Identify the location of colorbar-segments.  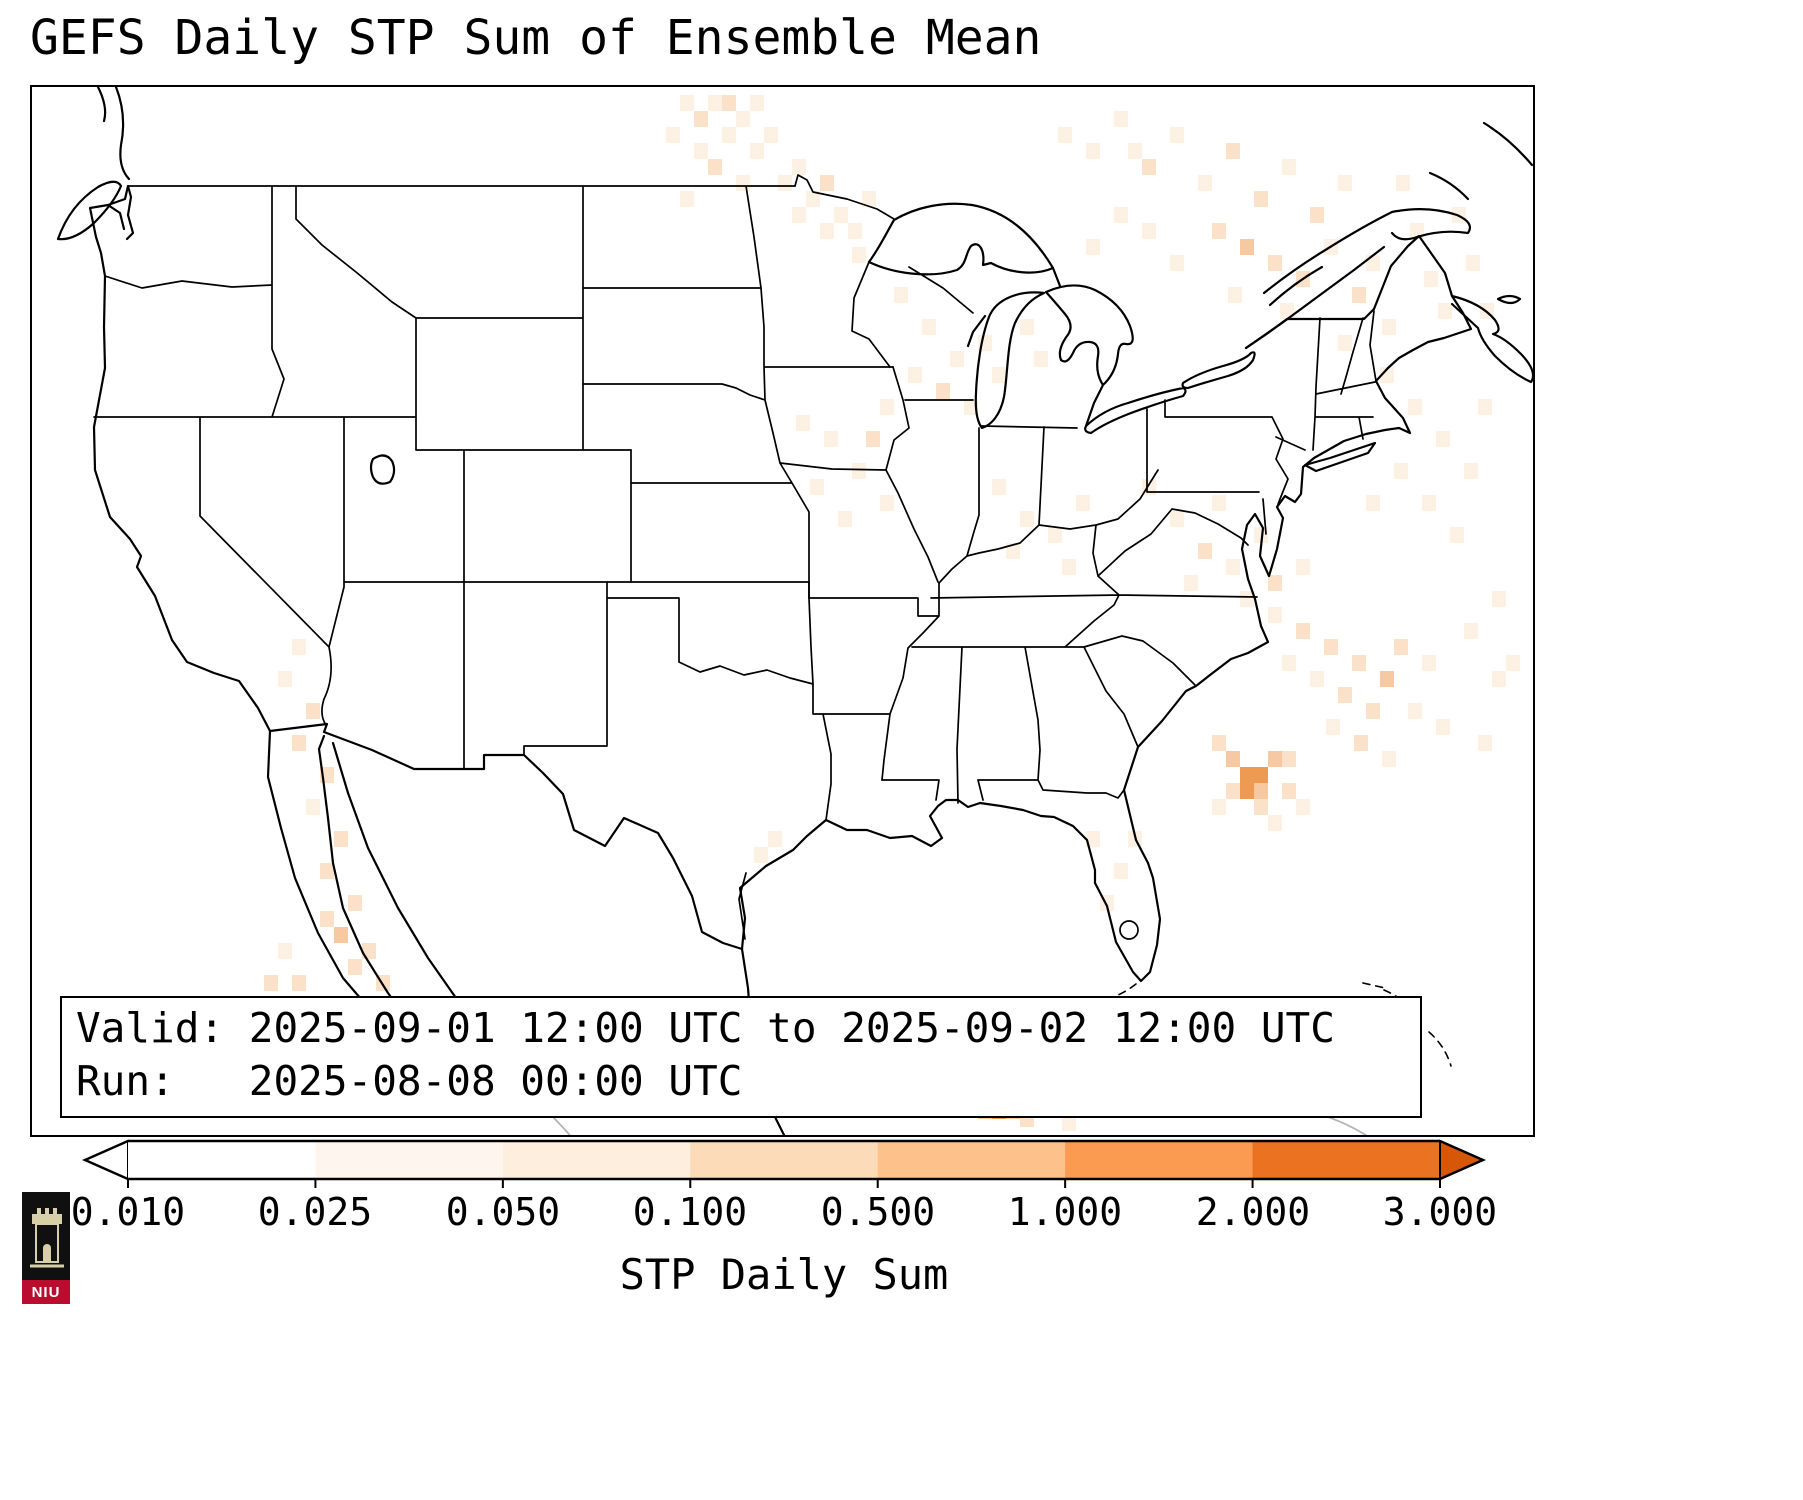
(784, 1160).